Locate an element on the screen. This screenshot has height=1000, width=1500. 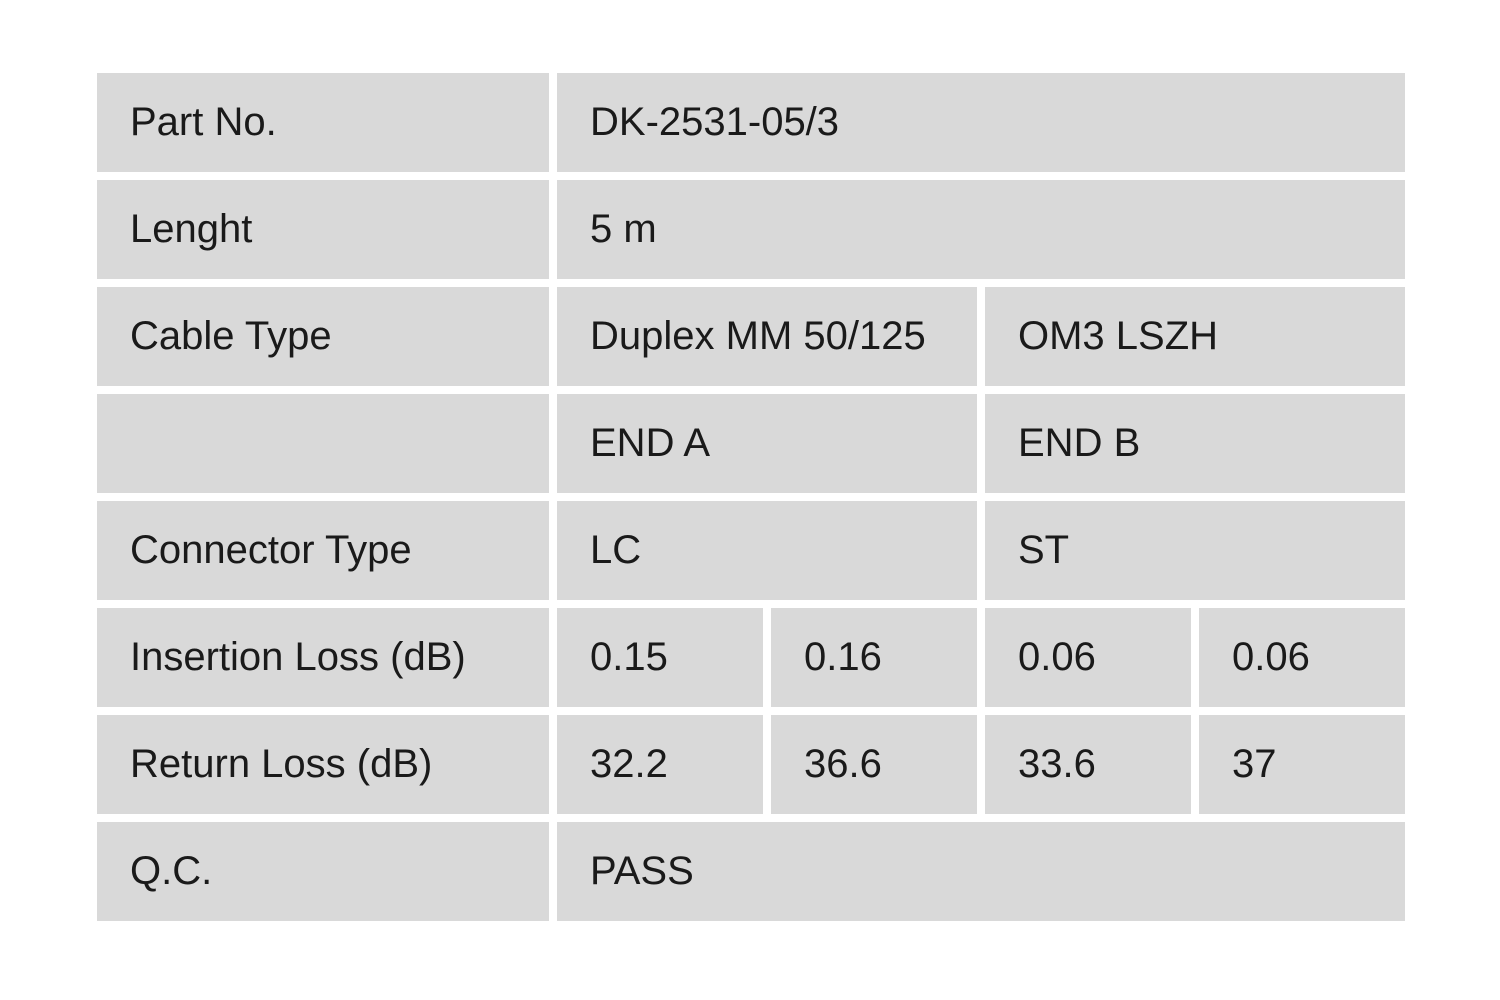
return-loss-end-a-1: 32.2 is located at coordinates (660, 764).